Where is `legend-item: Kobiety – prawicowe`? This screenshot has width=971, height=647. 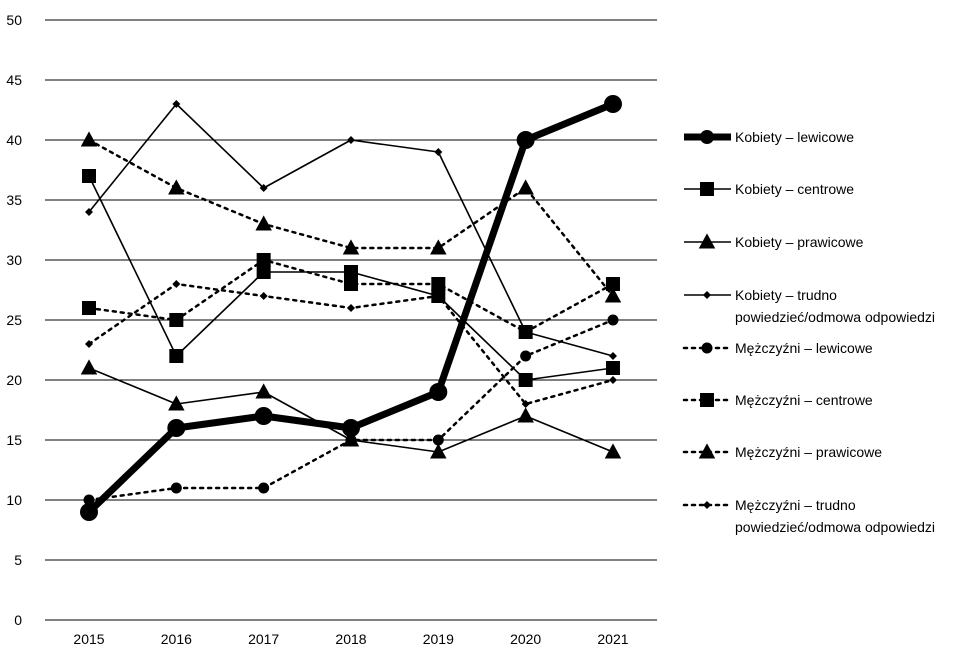 legend-item: Kobiety – prawicowe is located at coordinates (774, 241).